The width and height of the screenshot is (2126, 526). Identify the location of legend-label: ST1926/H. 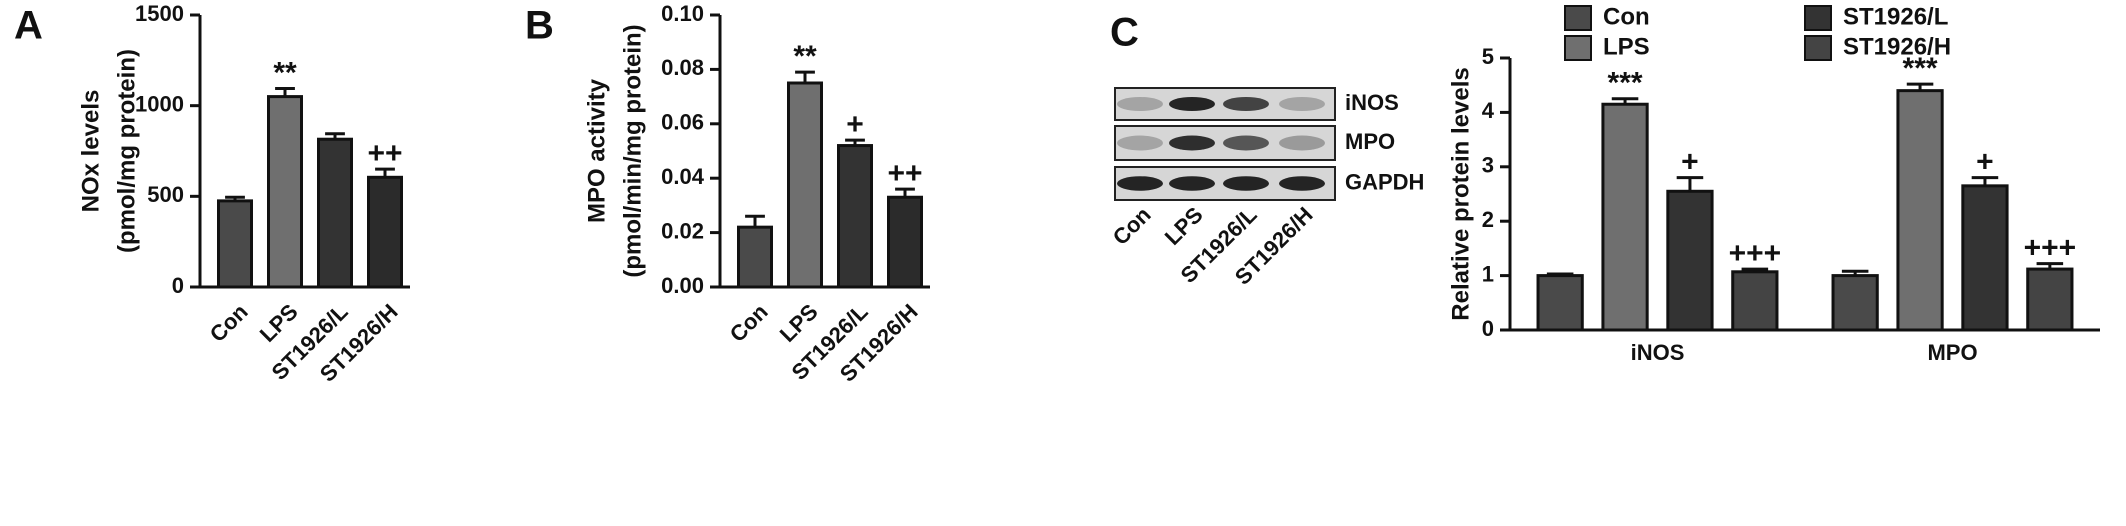
(1897, 46).